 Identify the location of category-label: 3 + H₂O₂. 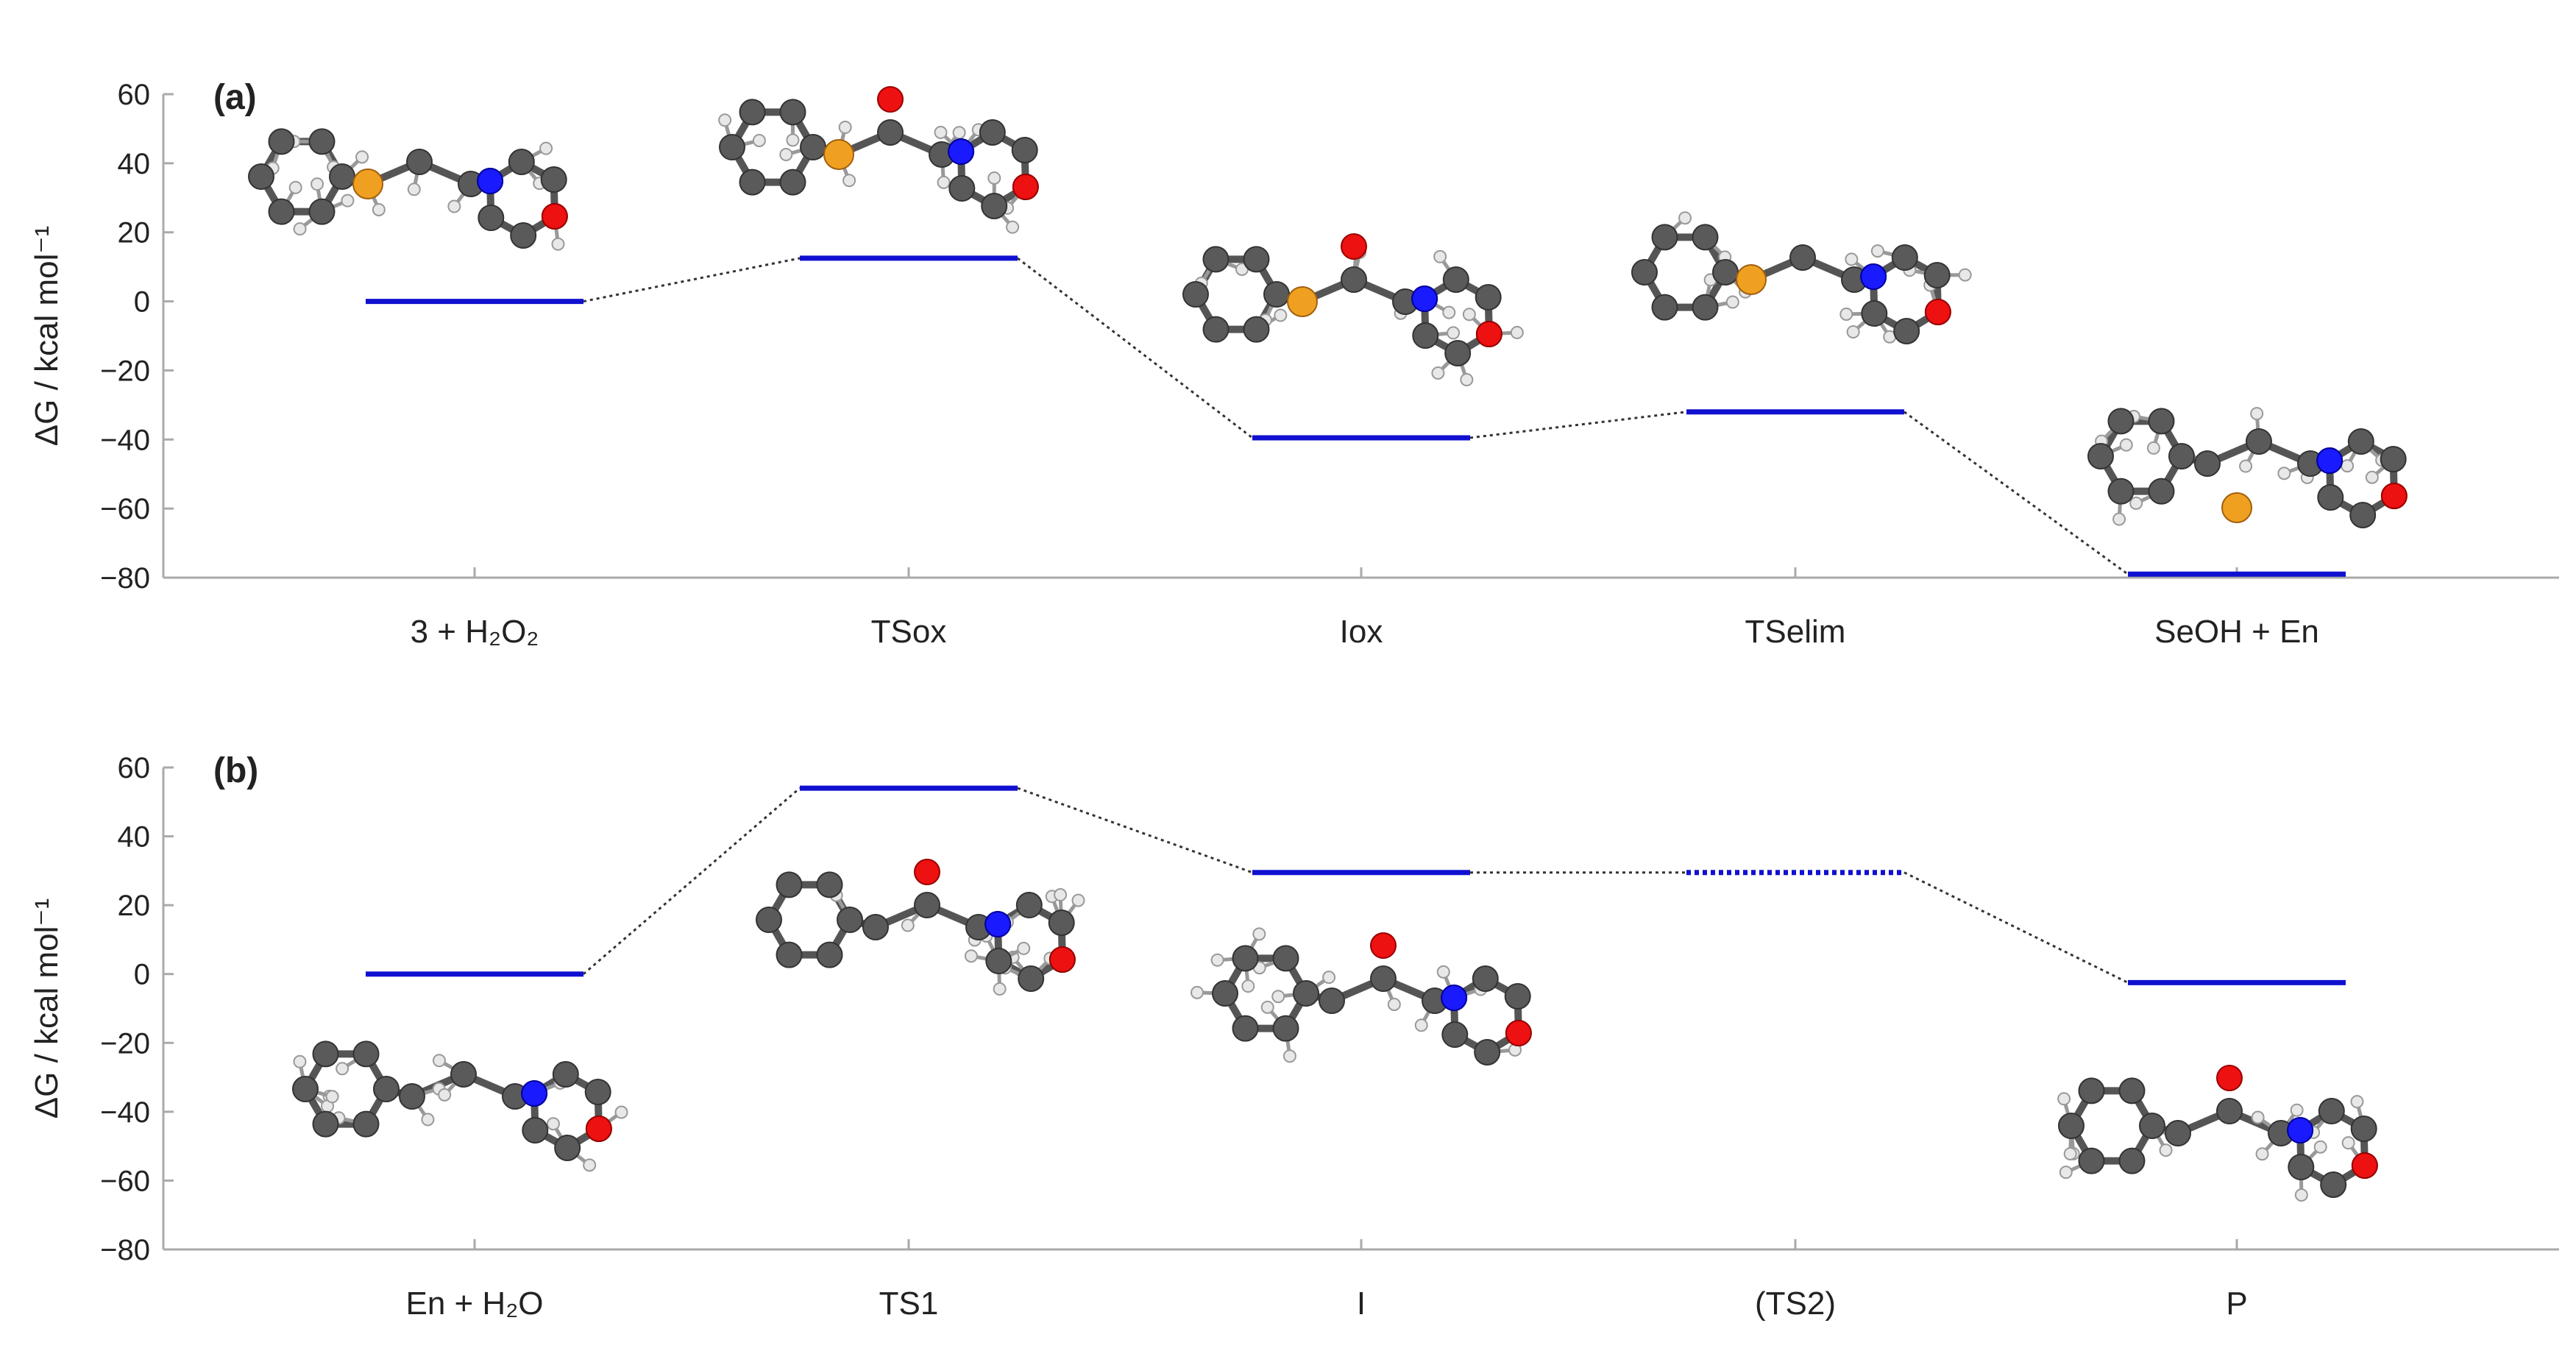
(475, 632).